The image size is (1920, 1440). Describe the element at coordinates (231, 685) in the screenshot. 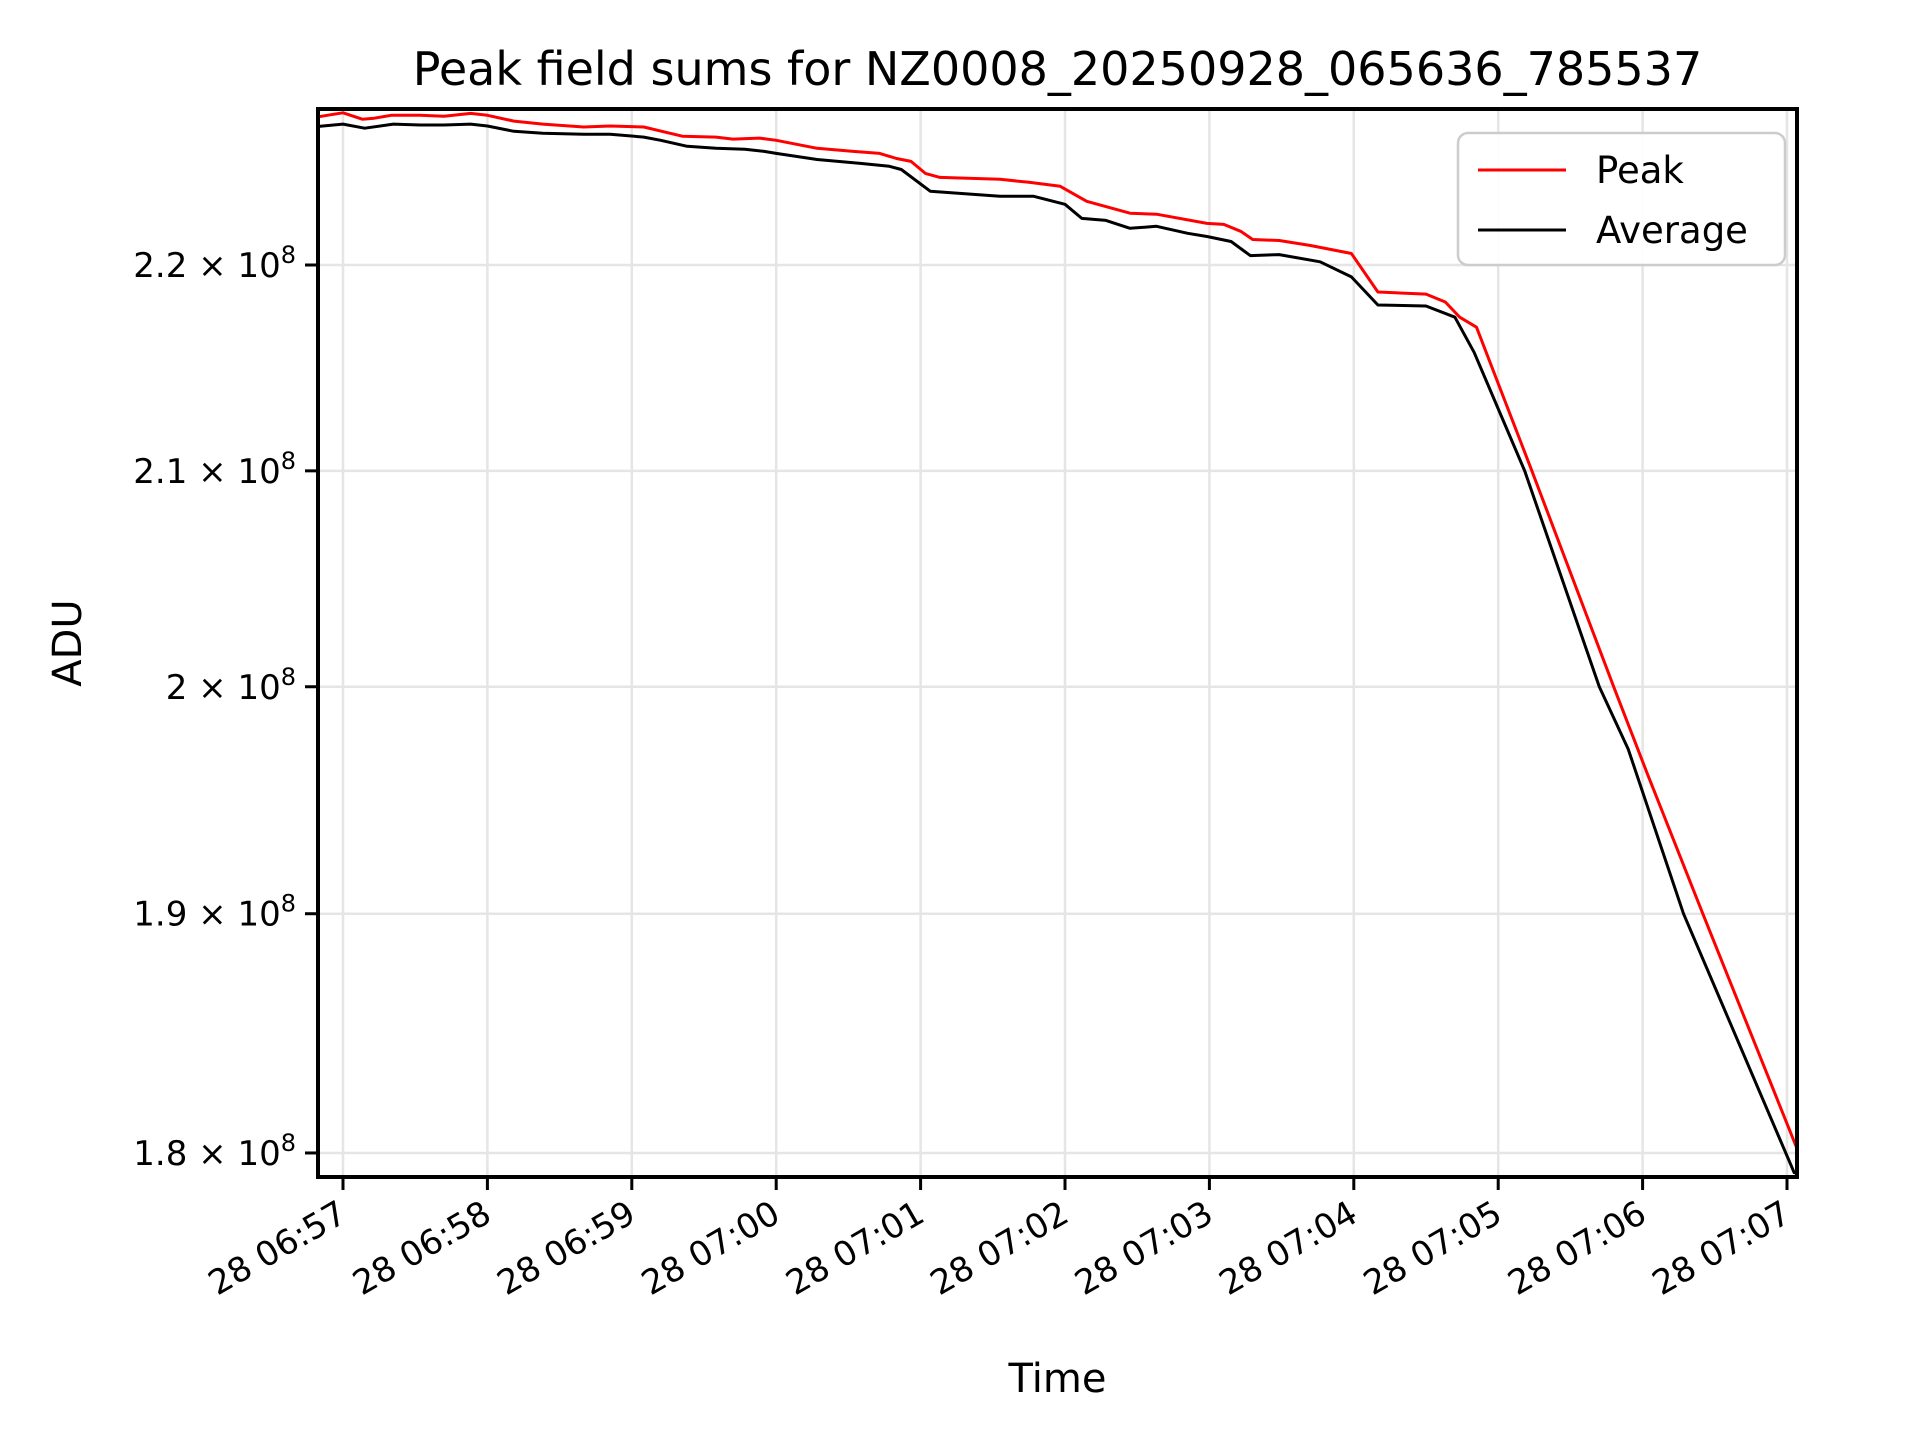

I see `y-tick-label: 2 × 108` at that location.